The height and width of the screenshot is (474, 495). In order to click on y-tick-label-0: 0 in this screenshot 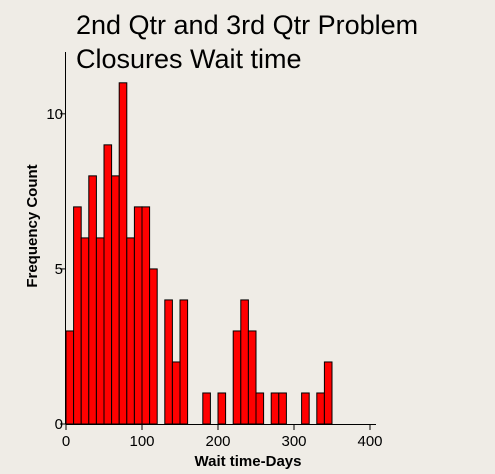, I will do `click(59, 424)`.